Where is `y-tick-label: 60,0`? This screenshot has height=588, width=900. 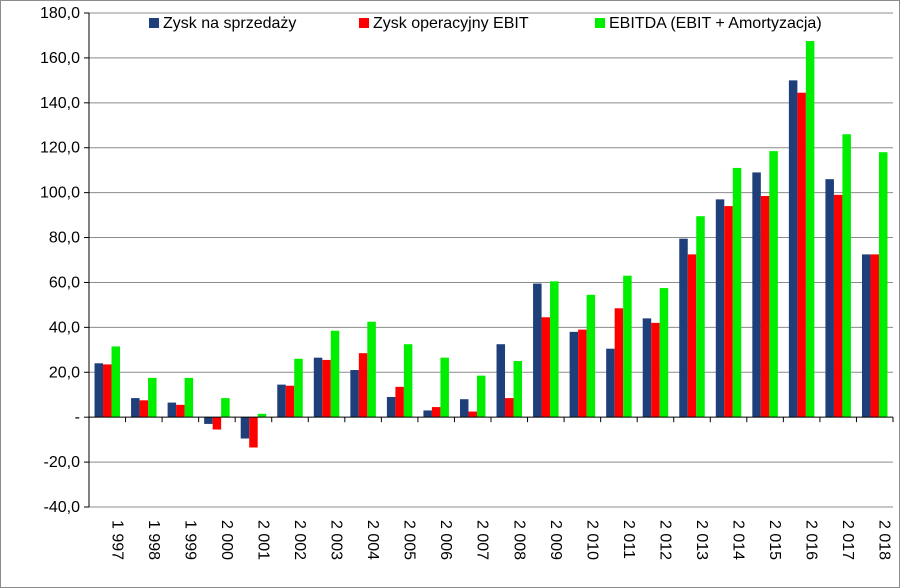 y-tick-label: 60,0 is located at coordinates (64, 282).